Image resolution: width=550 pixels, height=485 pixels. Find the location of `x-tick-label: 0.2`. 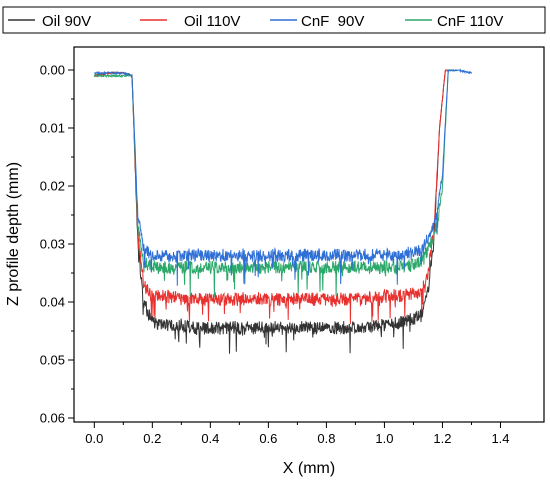

x-tick-label: 0.2 is located at coordinates (152, 438).